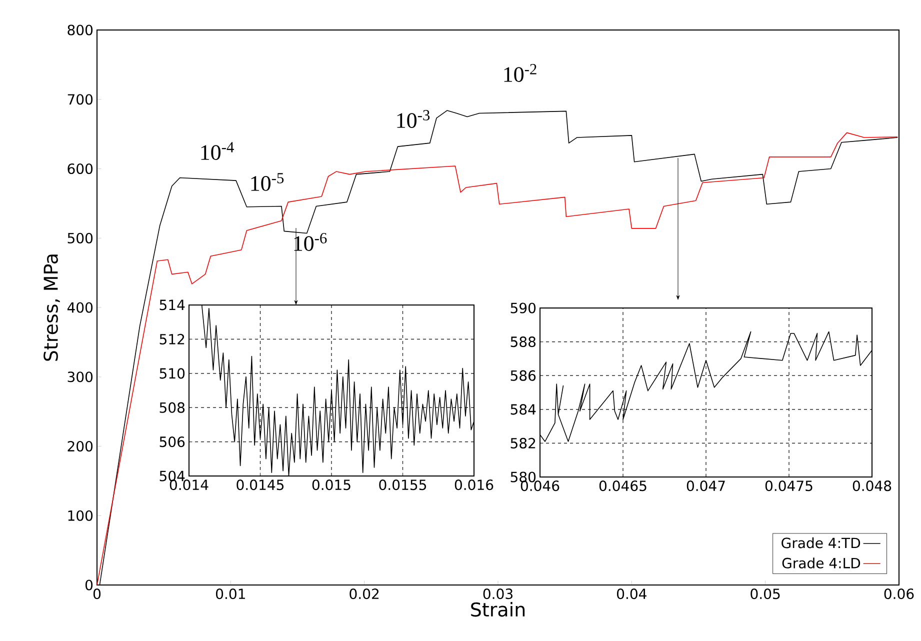 Image resolution: width=921 pixels, height=641 pixels. I want to click on x-tick-label: 0.015, so click(331, 485).